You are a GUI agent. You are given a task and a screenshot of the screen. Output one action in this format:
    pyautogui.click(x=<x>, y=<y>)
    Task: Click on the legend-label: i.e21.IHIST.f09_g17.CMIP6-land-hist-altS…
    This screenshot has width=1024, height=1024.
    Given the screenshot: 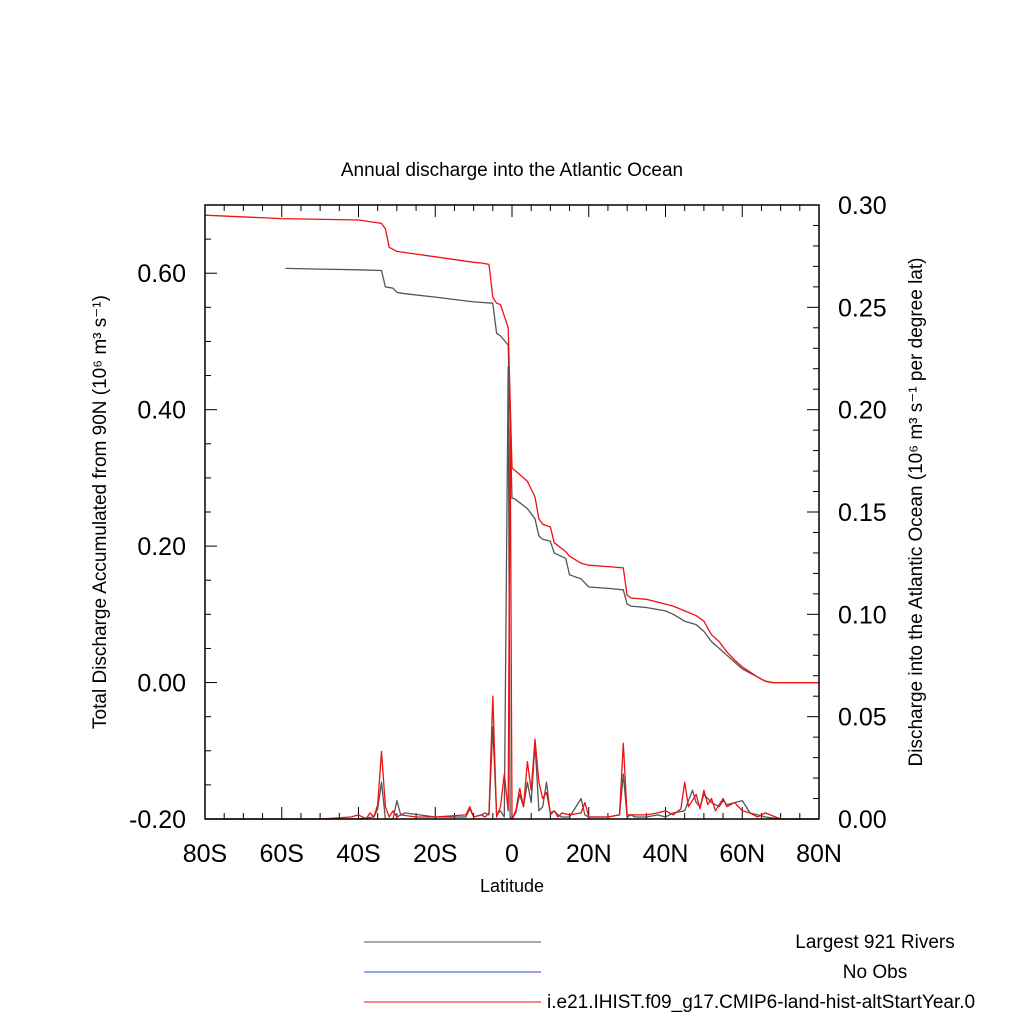 What is the action you would take?
    pyautogui.click(x=761, y=1002)
    